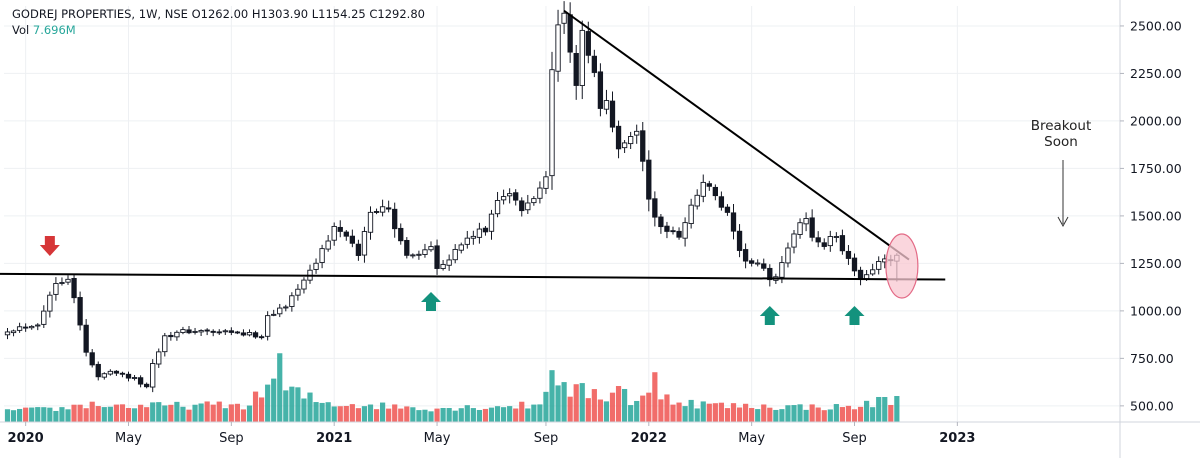 The width and height of the screenshot is (1200, 458). Describe the element at coordinates (334, 438) in the screenshot. I see `x-tick-label: 2021` at that location.